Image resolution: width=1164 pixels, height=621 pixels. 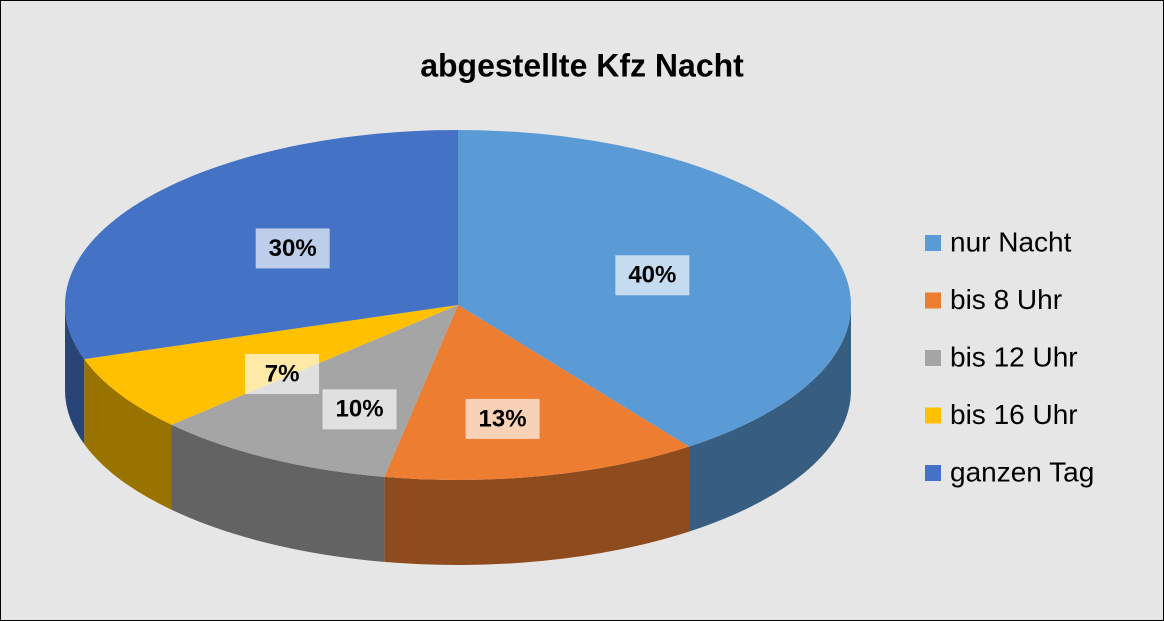 What do you see at coordinates (1006, 299) in the screenshot?
I see `legend-label: bis 8 Uhr` at bounding box center [1006, 299].